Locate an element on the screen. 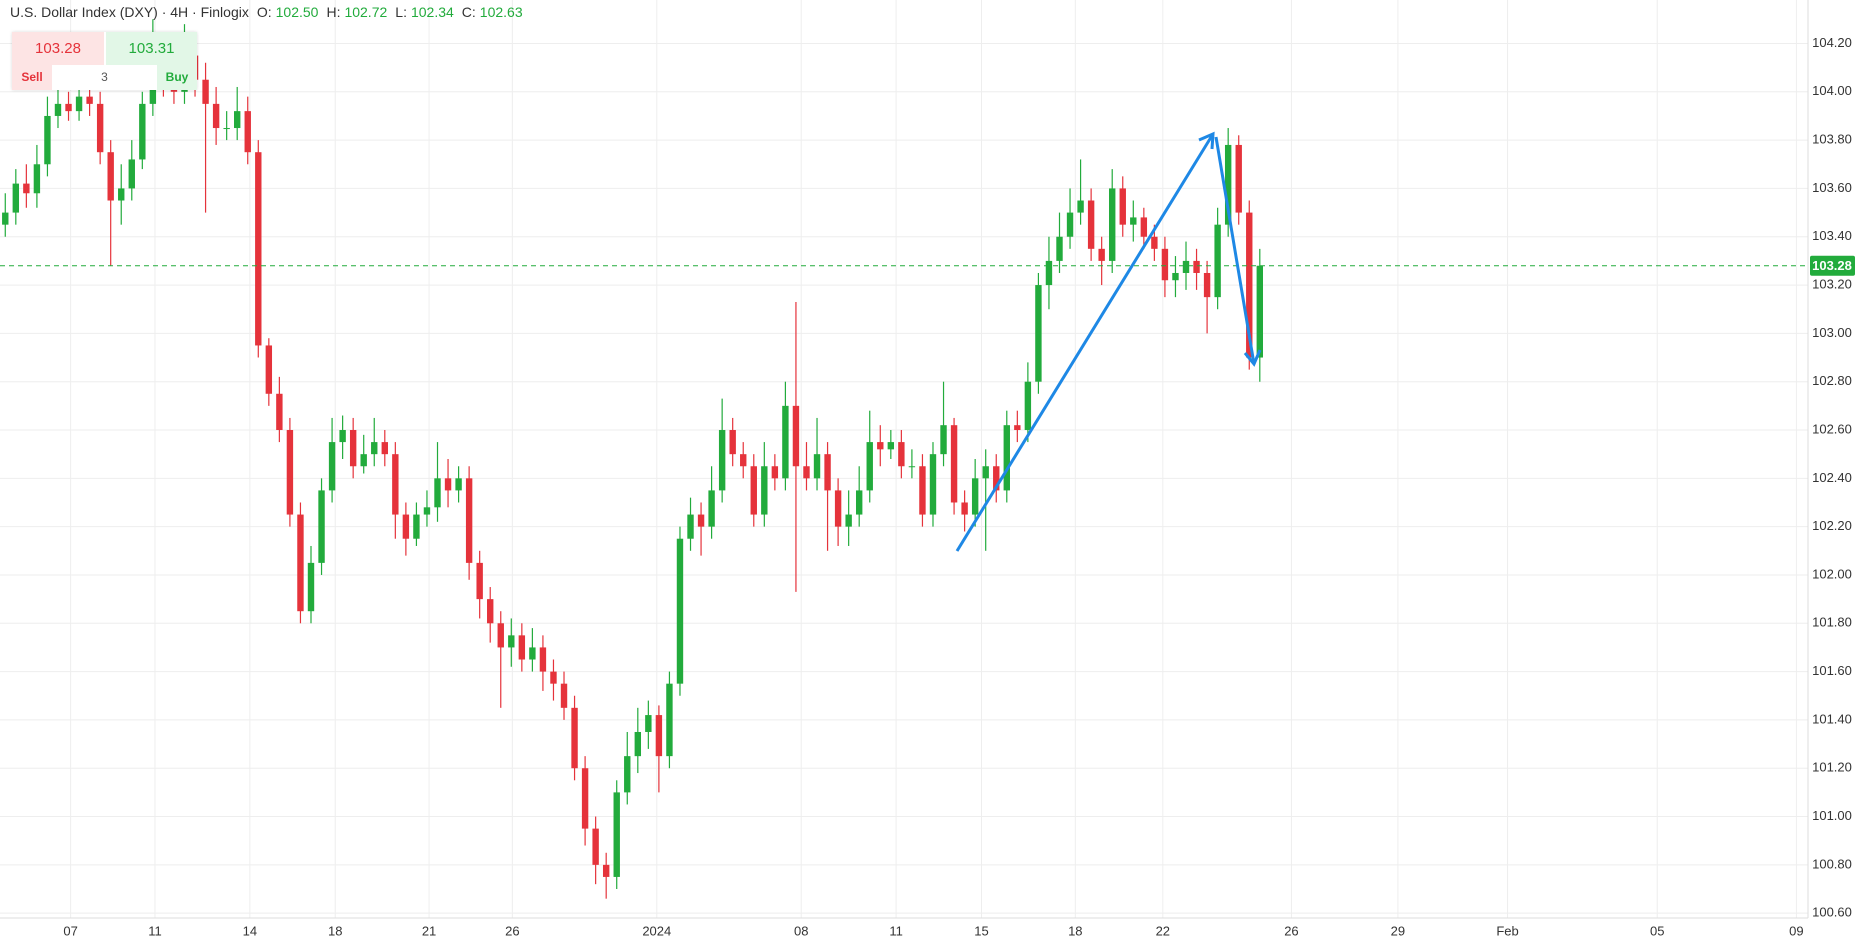  y-tick-label: 102.20 is located at coordinates (1832, 525).